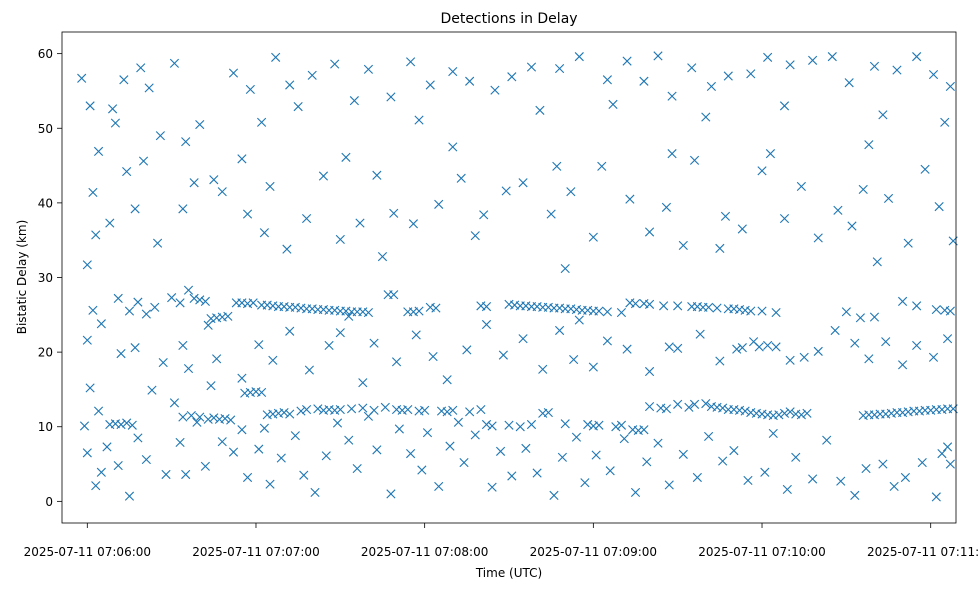  Describe the element at coordinates (508, 573) in the screenshot. I see `x-axis-label: Time (UTC)` at that location.